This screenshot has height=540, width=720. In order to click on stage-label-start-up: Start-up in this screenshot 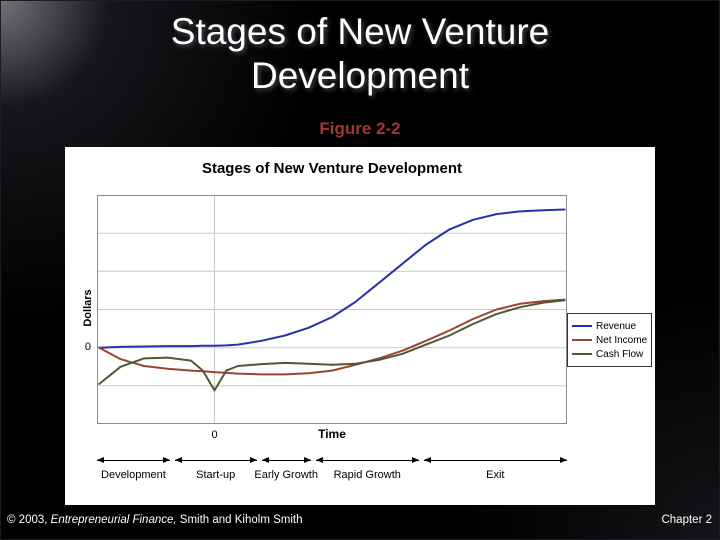, I will do `click(216, 475)`.